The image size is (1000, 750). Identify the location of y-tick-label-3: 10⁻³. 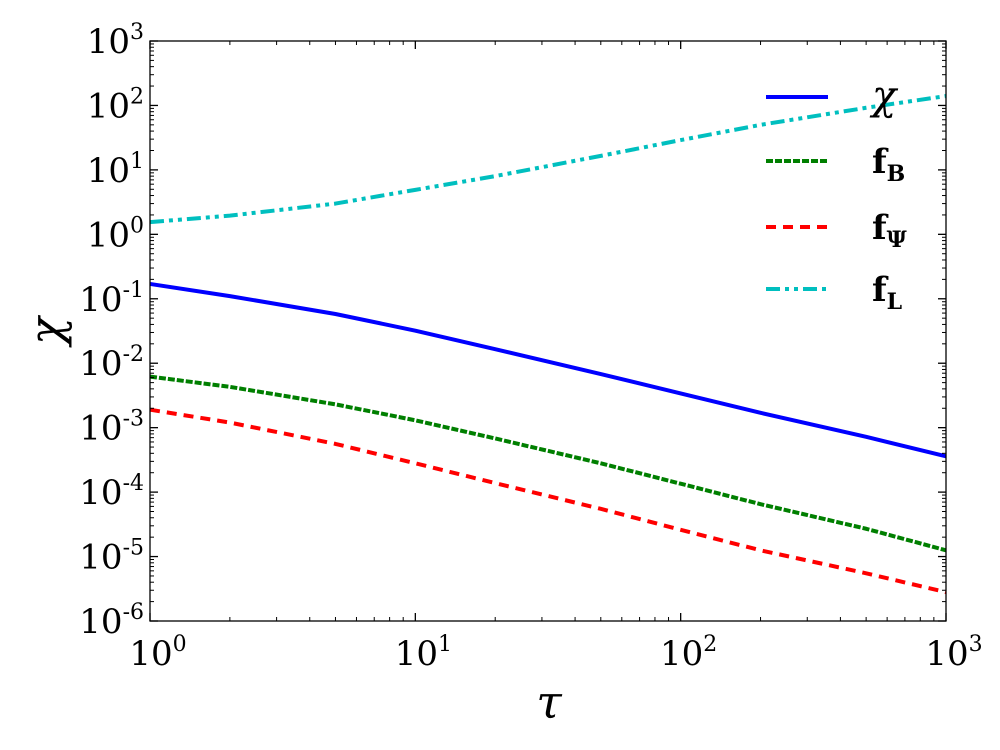
(111, 428).